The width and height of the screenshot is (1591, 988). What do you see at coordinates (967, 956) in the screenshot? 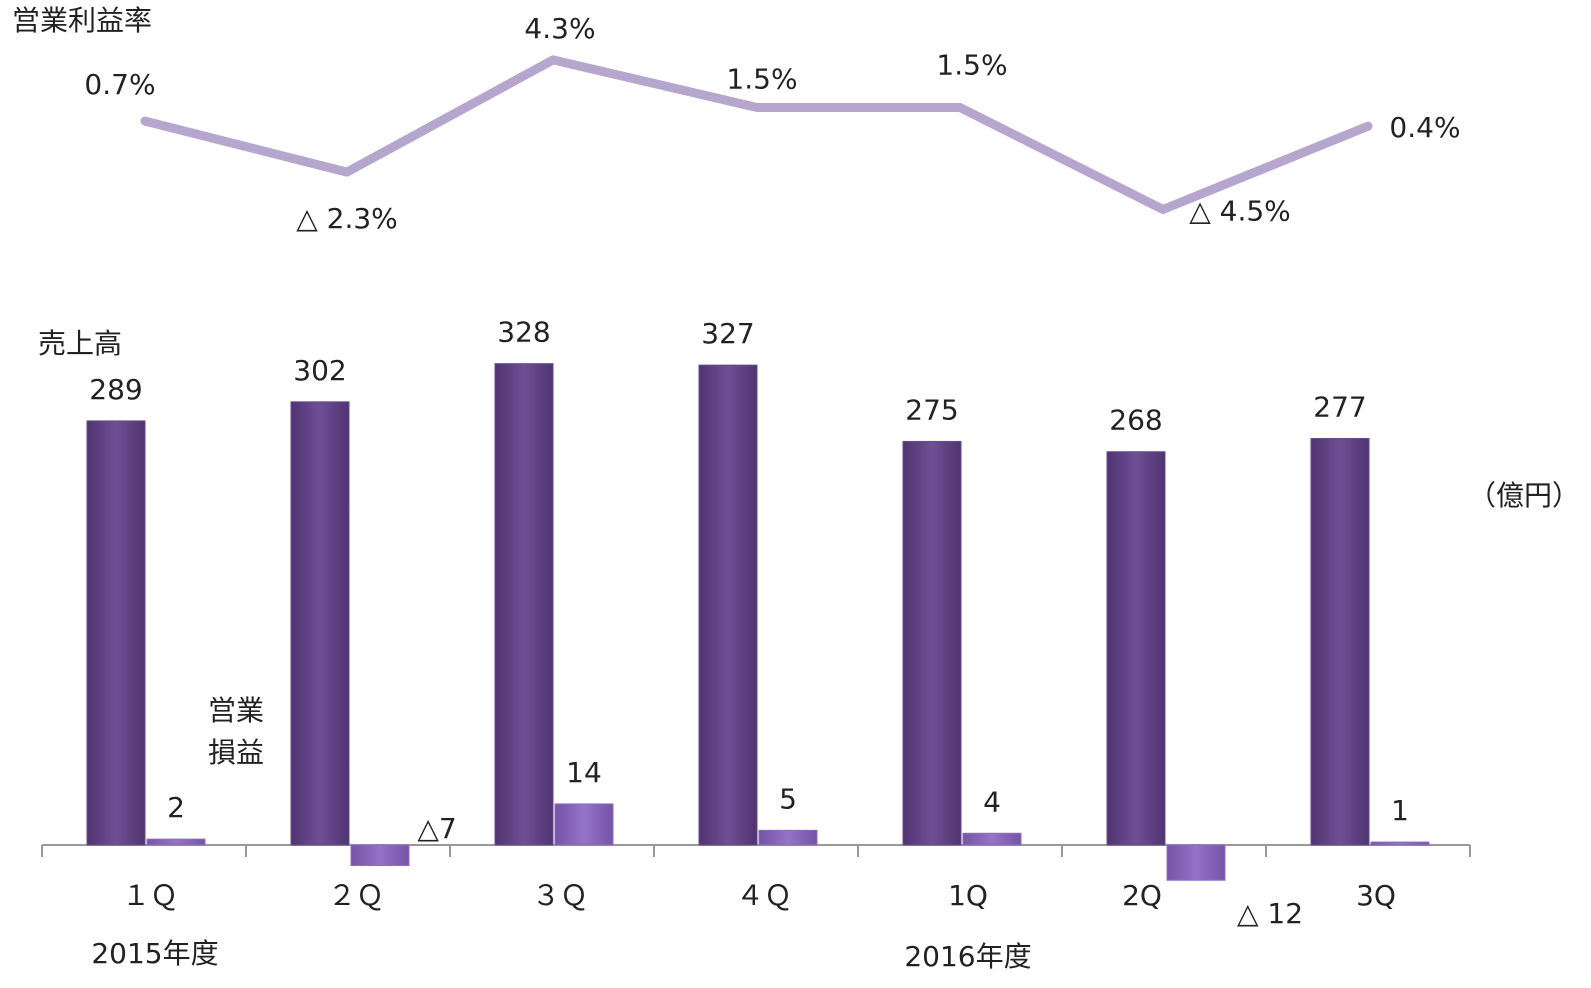
I see `group-label: 2016年度` at bounding box center [967, 956].